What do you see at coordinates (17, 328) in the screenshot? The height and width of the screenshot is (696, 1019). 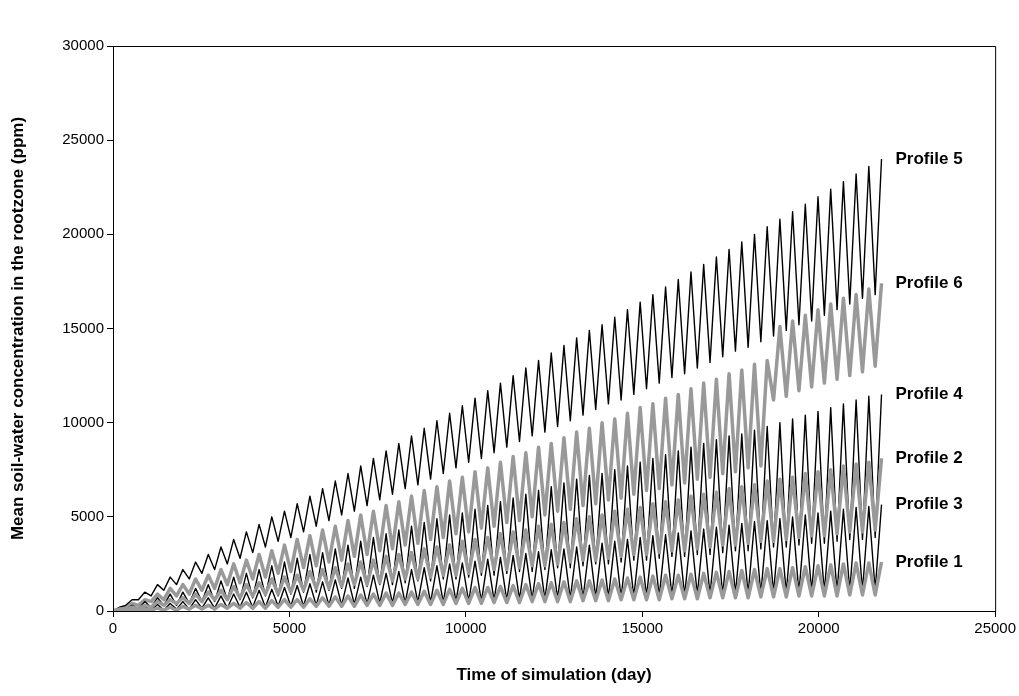 I see `y-axis-title: Mean soil-water concentration in the rootzone (ppm)` at bounding box center [17, 328].